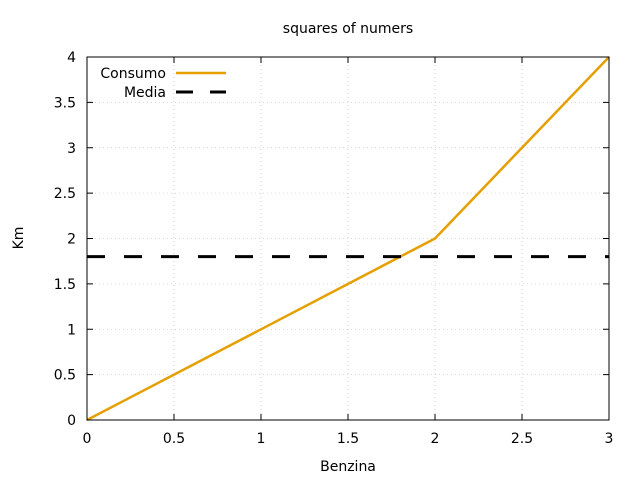  What do you see at coordinates (145, 93) in the screenshot?
I see `legend-label: Media` at bounding box center [145, 93].